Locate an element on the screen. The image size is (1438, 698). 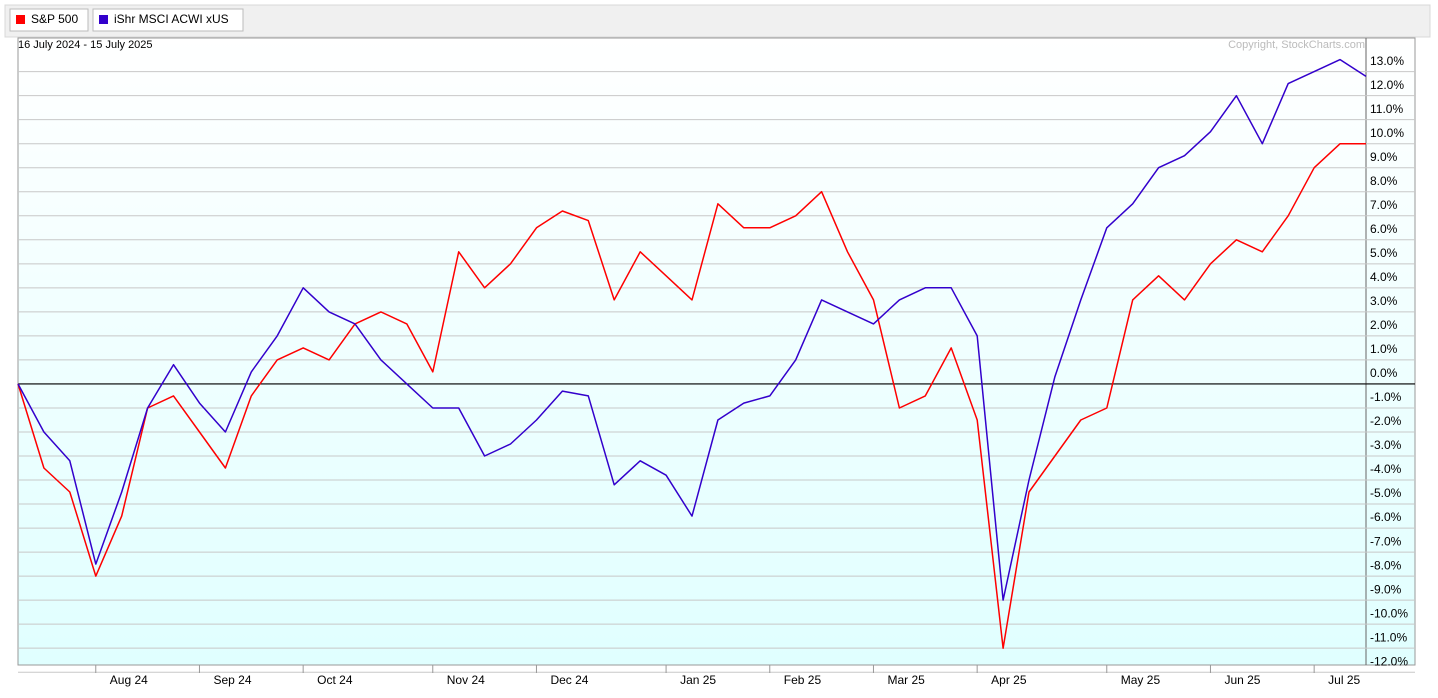
y-tick-label: -10.0% is located at coordinates (1389, 613).